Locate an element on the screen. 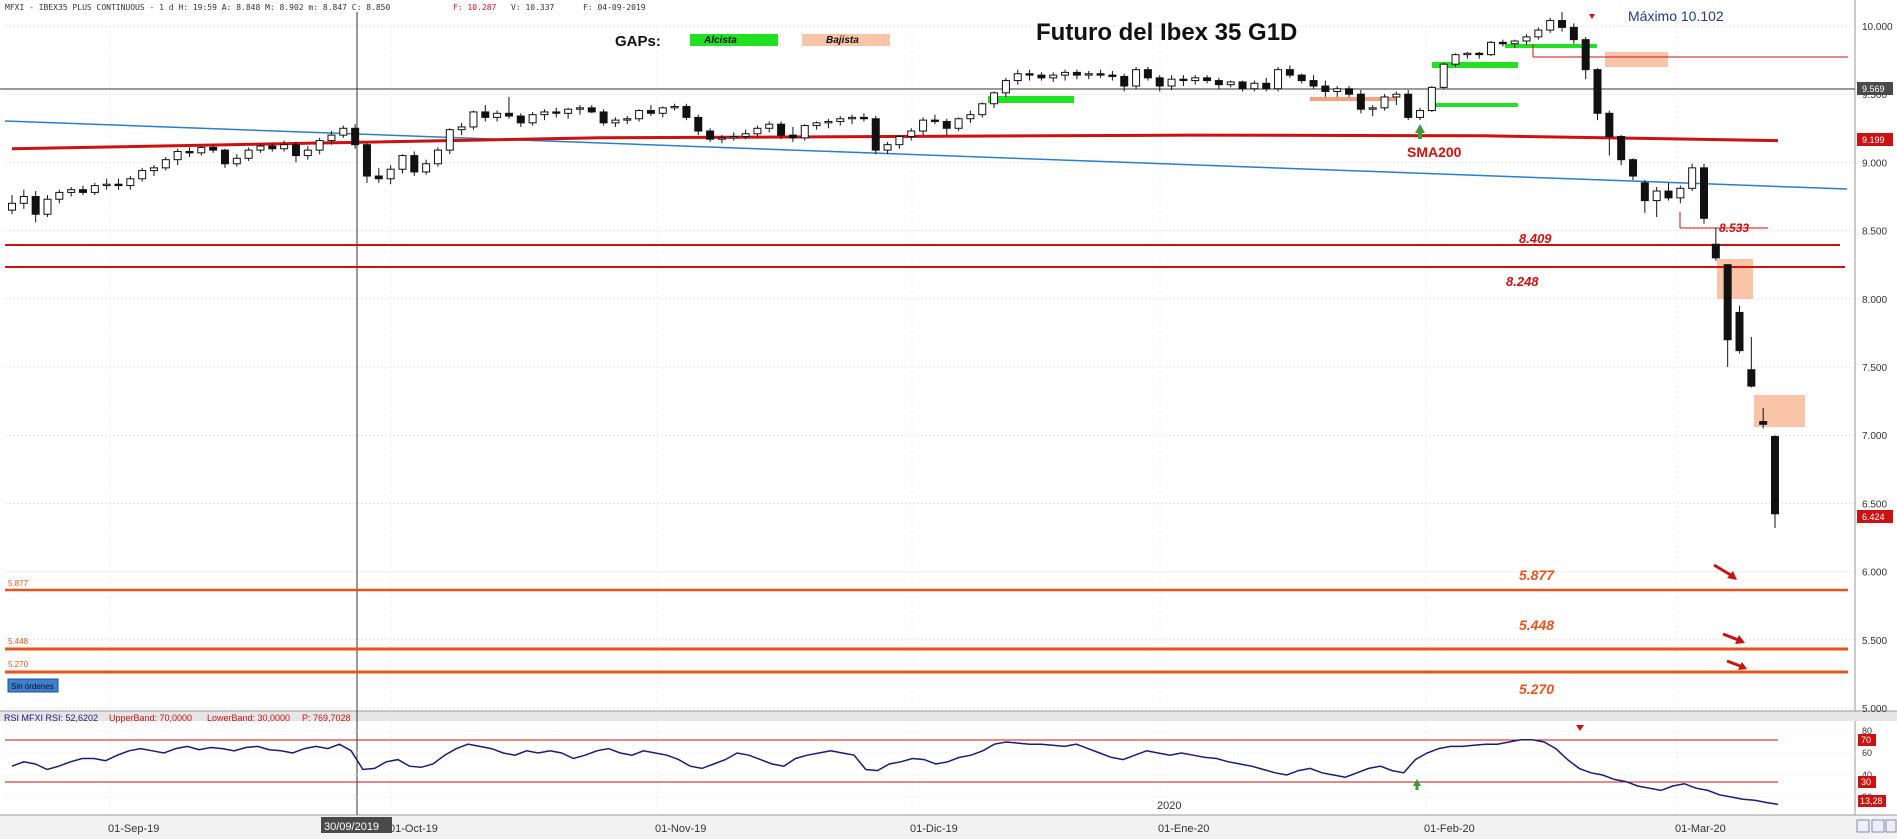  trend-line is located at coordinates (926, 155).